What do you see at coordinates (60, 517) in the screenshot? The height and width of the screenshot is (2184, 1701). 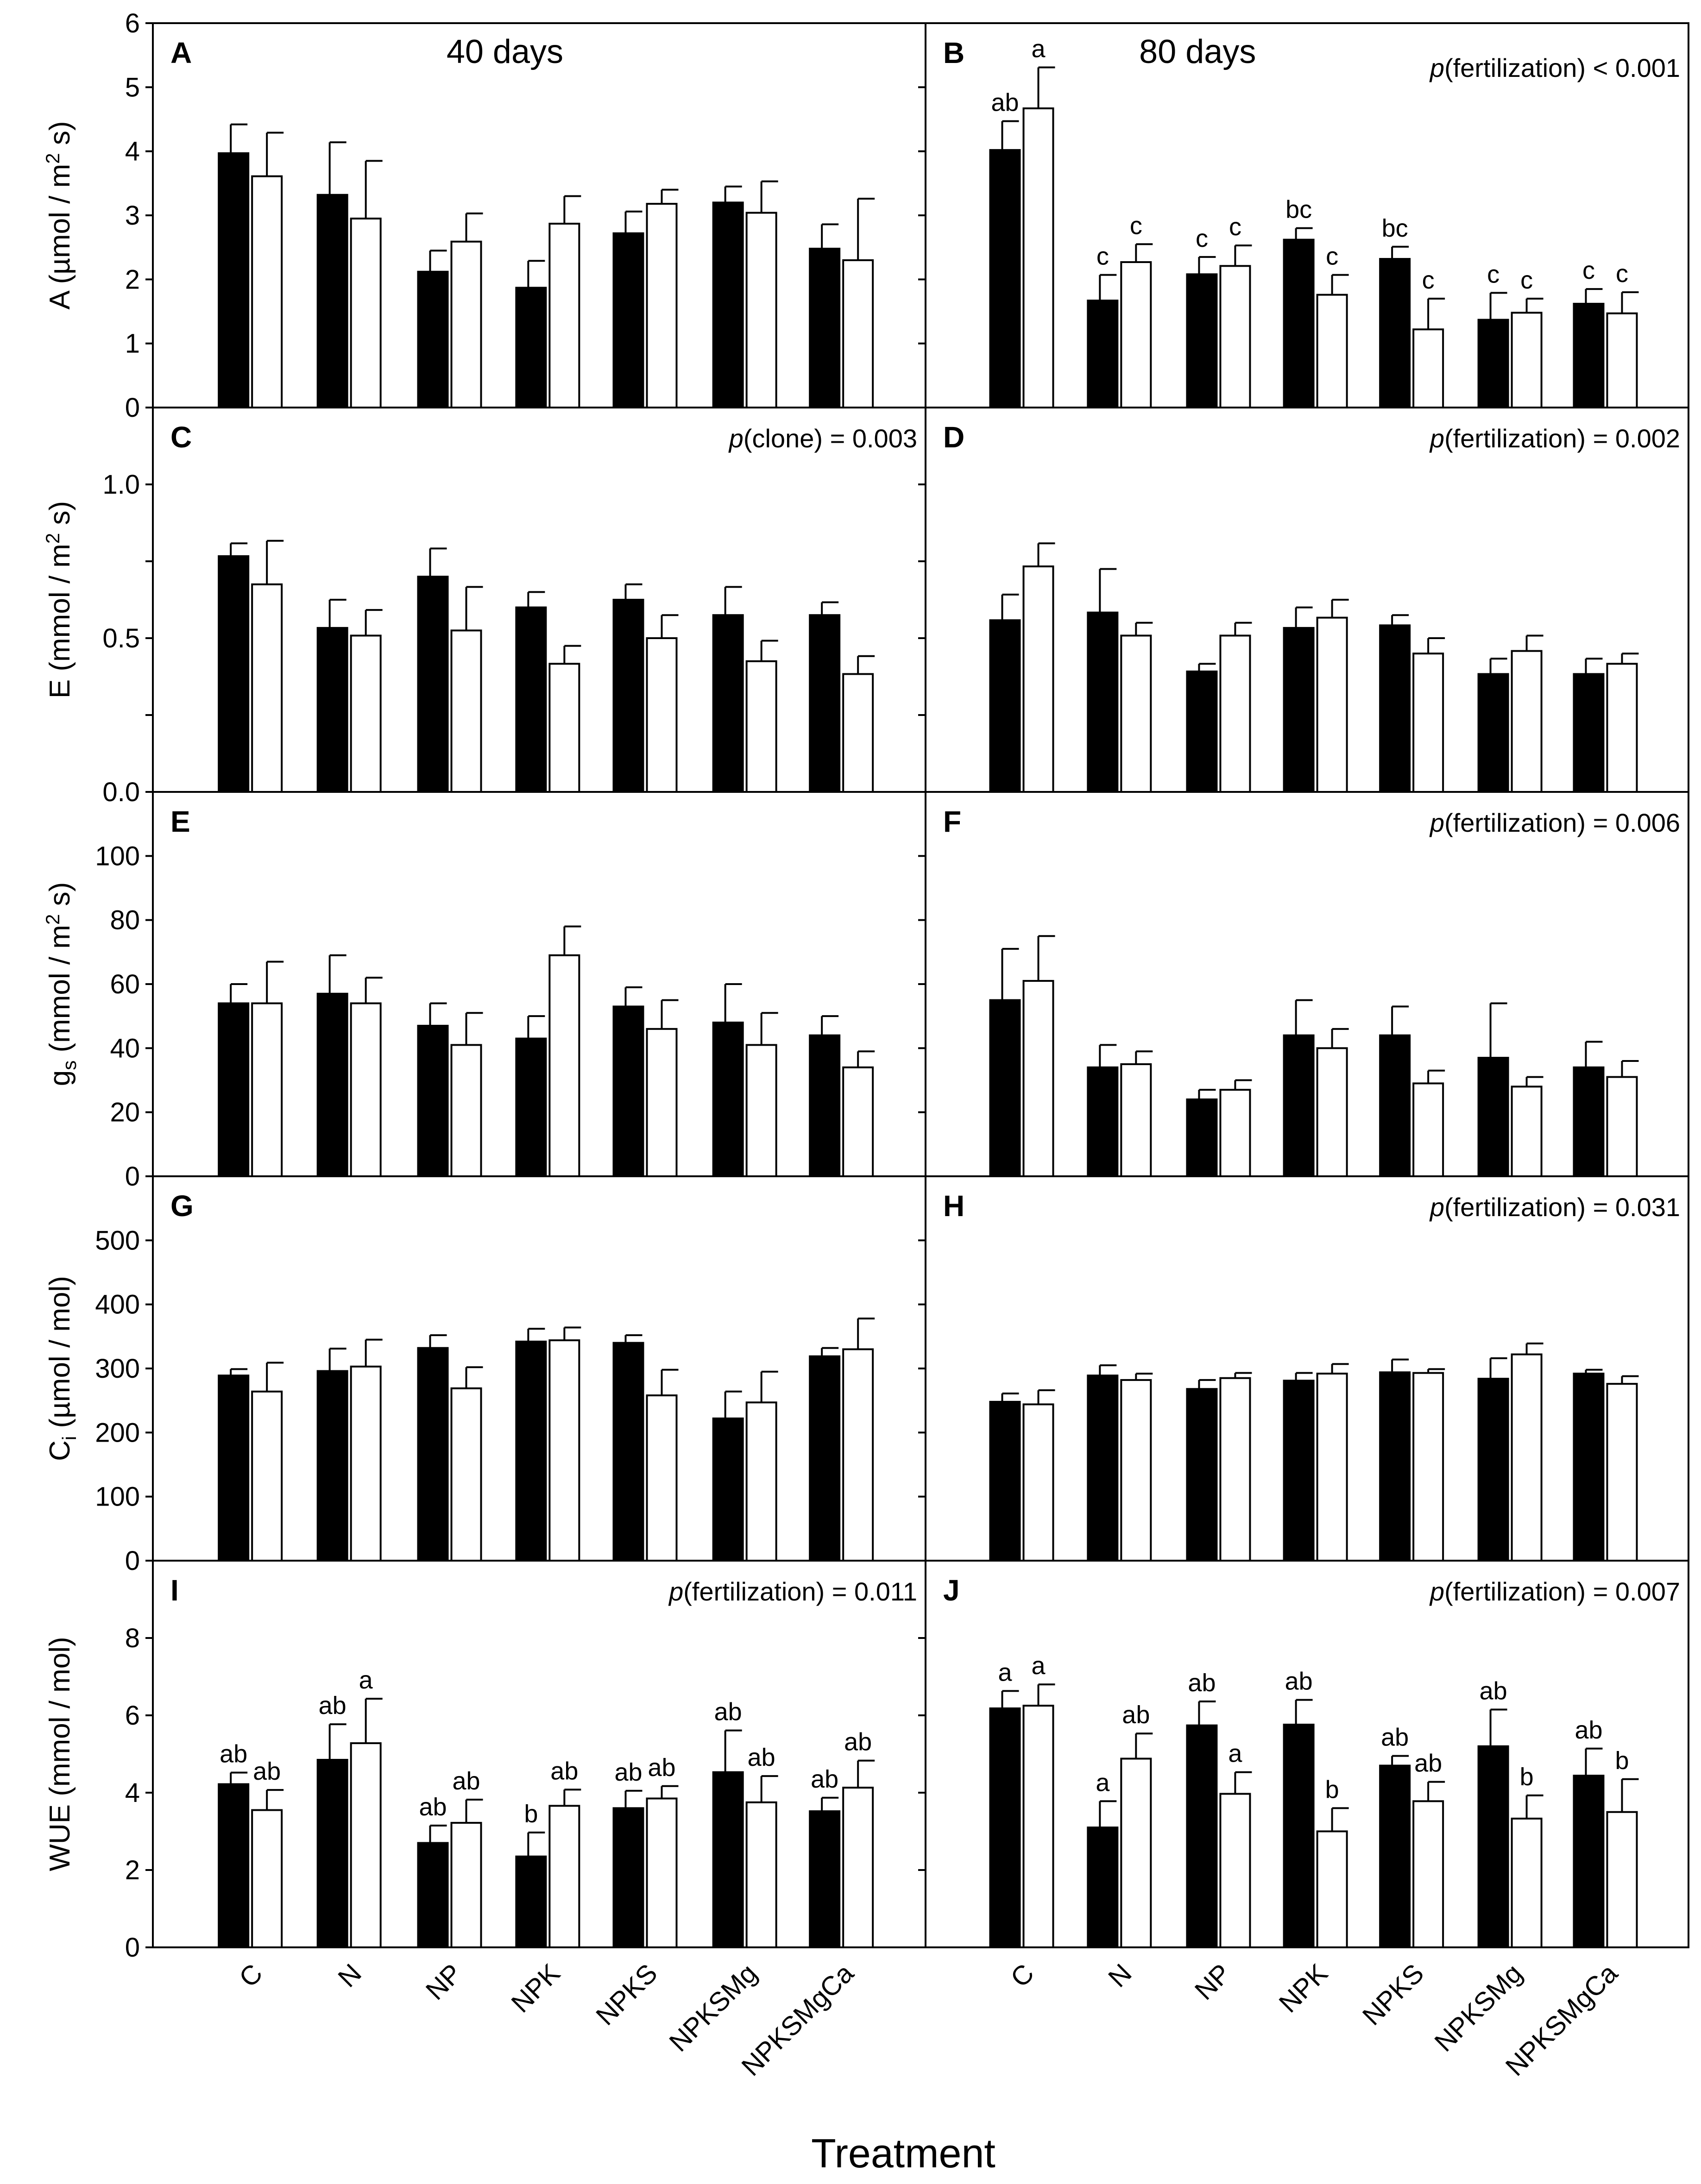 I see `y-axis-label-end: s)` at bounding box center [60, 517].